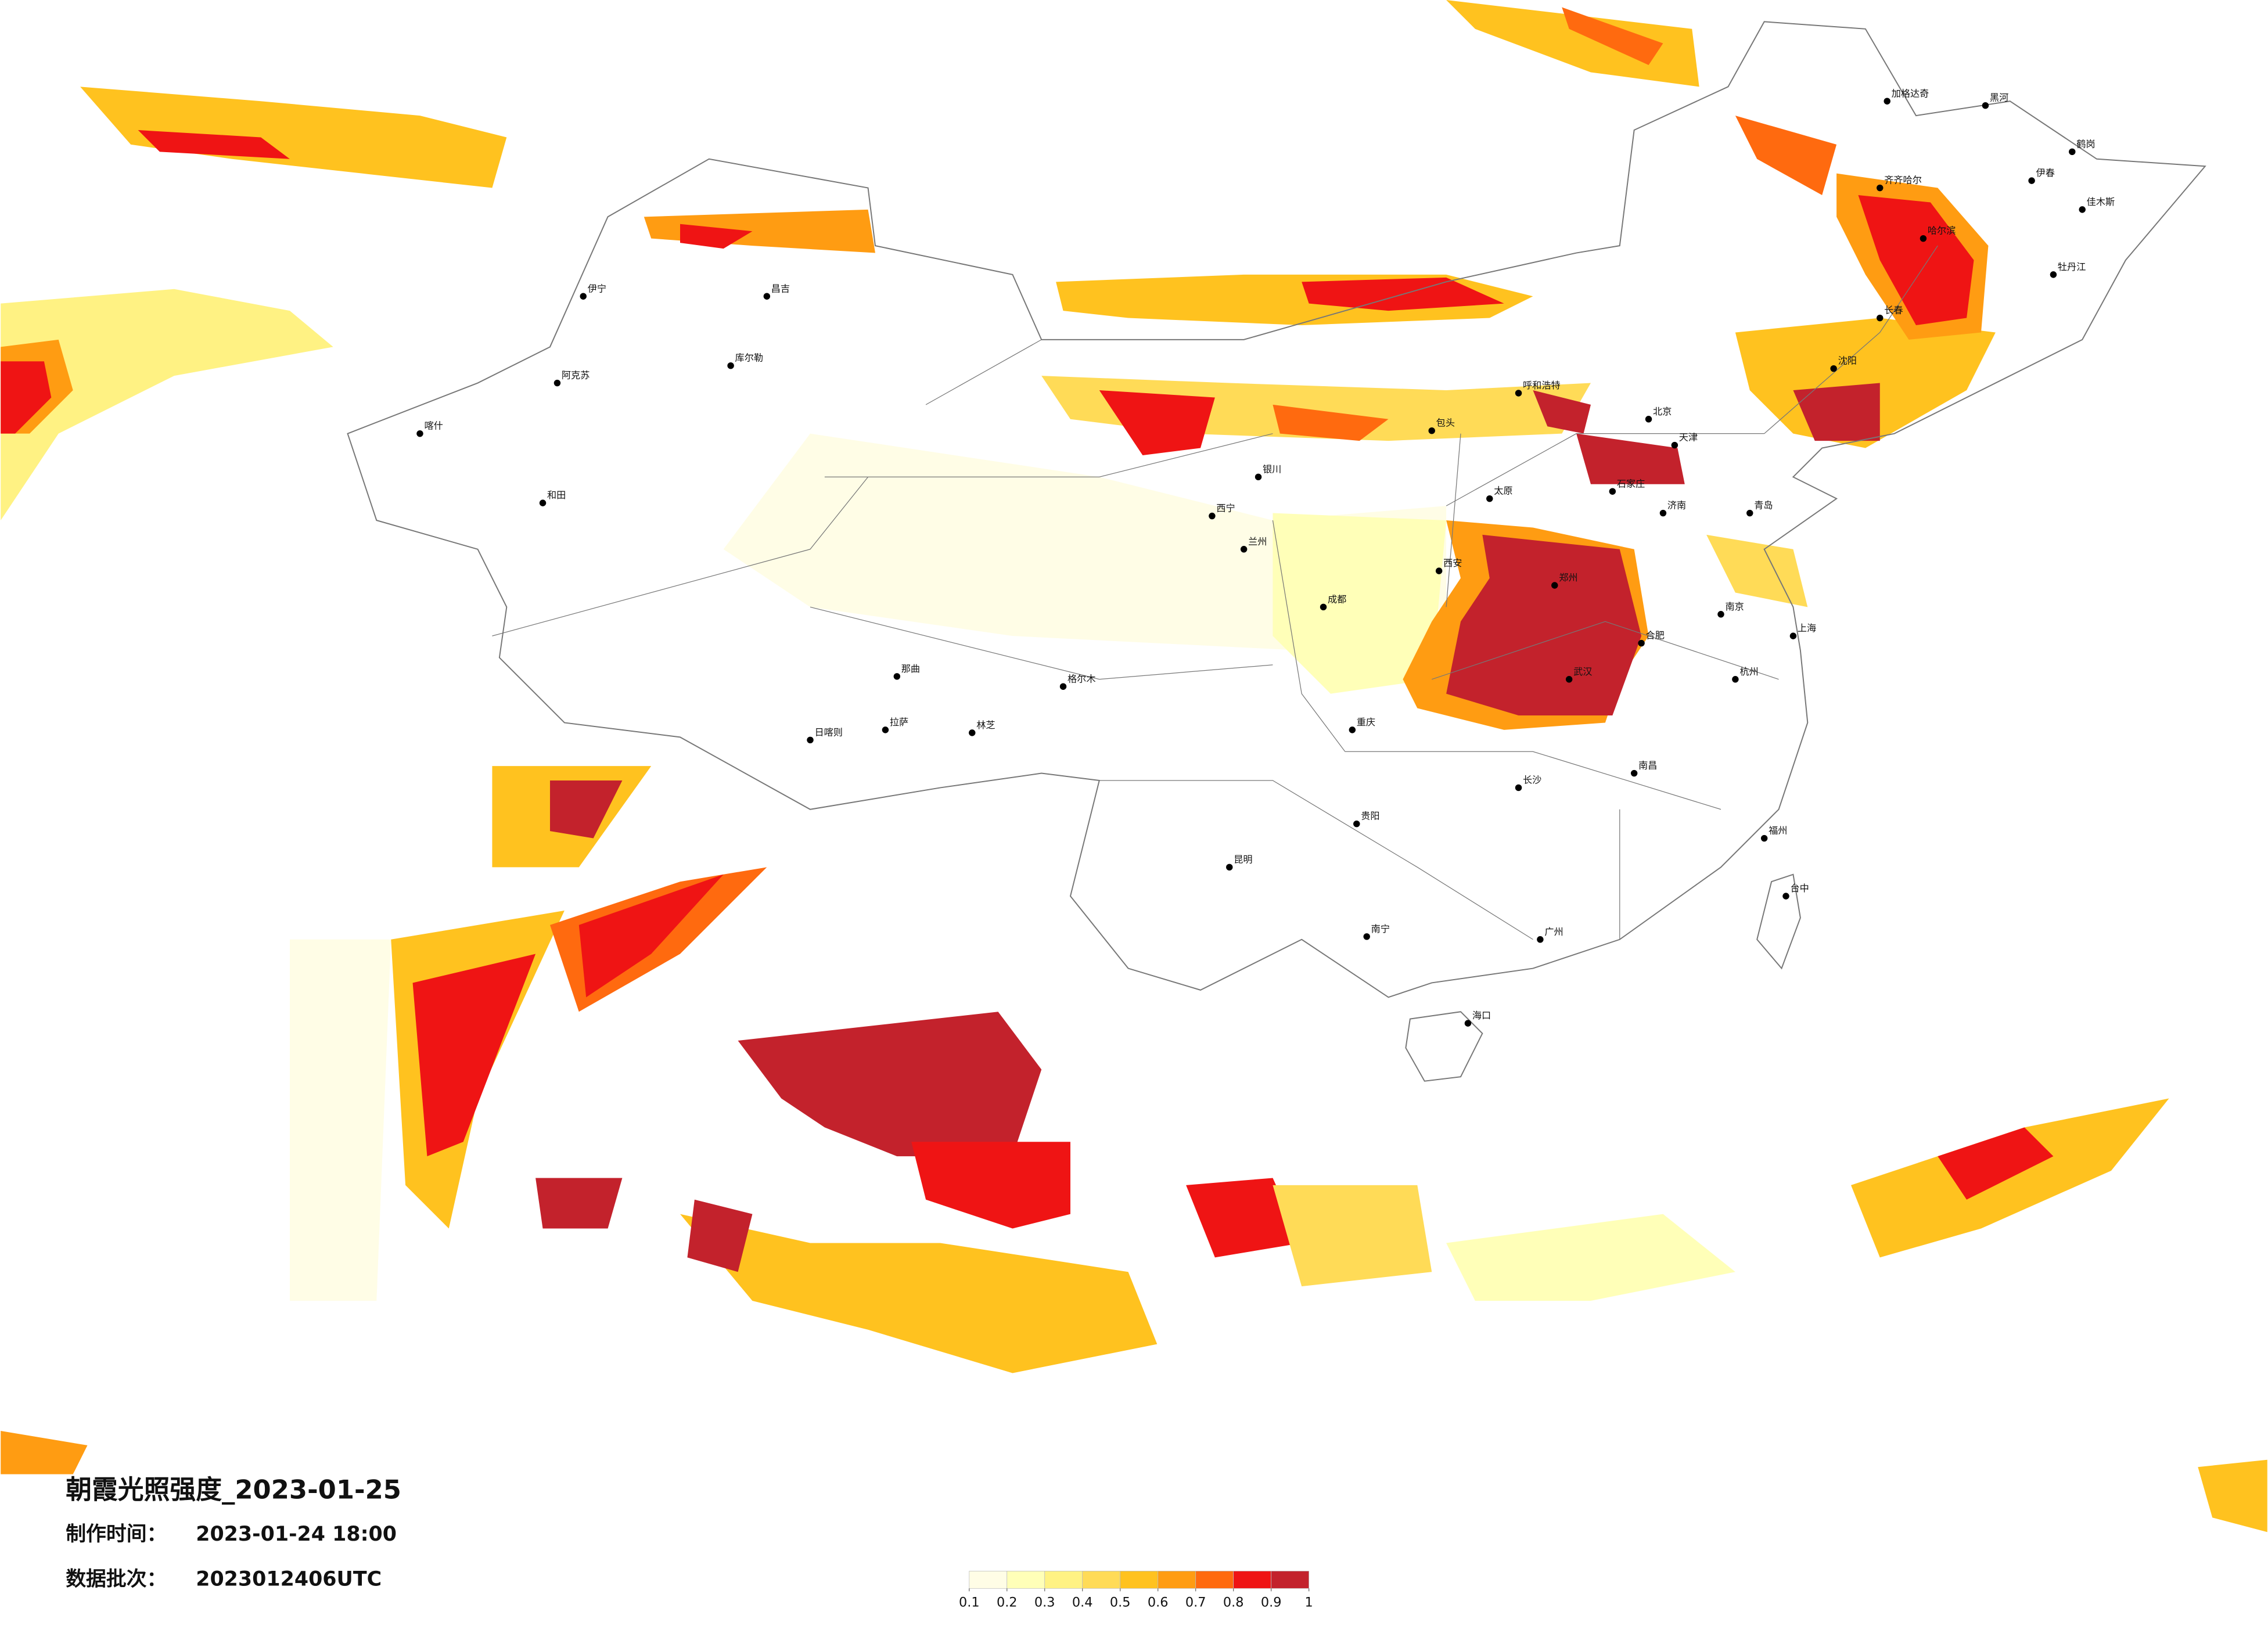  What do you see at coordinates (556, 495) in the screenshot?
I see `city-label: 和田` at bounding box center [556, 495].